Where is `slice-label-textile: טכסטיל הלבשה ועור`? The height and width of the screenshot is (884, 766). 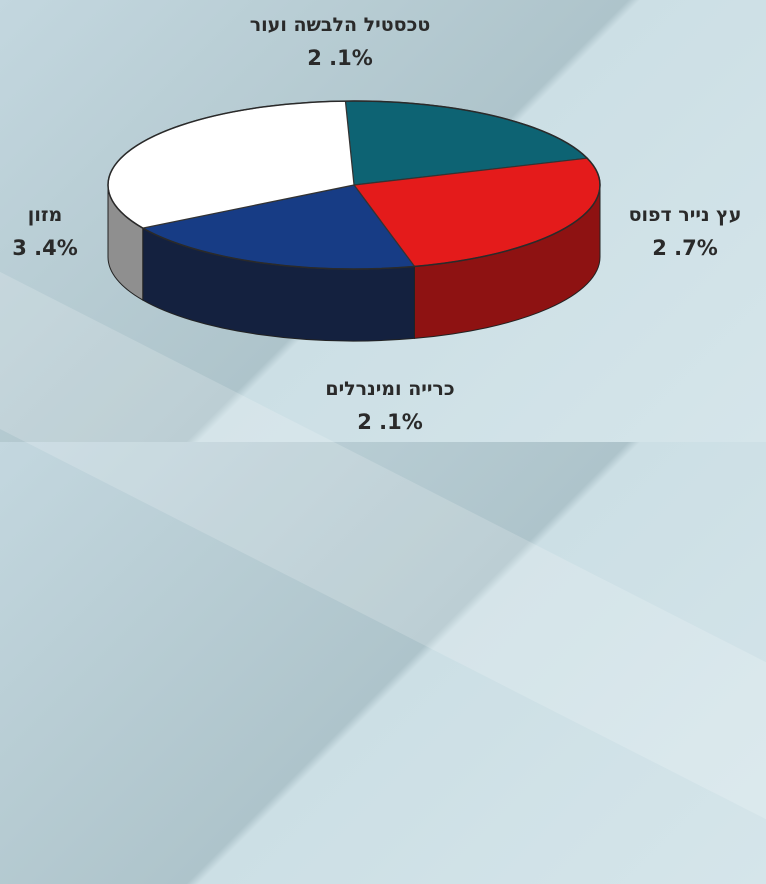
slice-label-textile: טכסטיל הלבשה ועור is located at coordinates (340, 25).